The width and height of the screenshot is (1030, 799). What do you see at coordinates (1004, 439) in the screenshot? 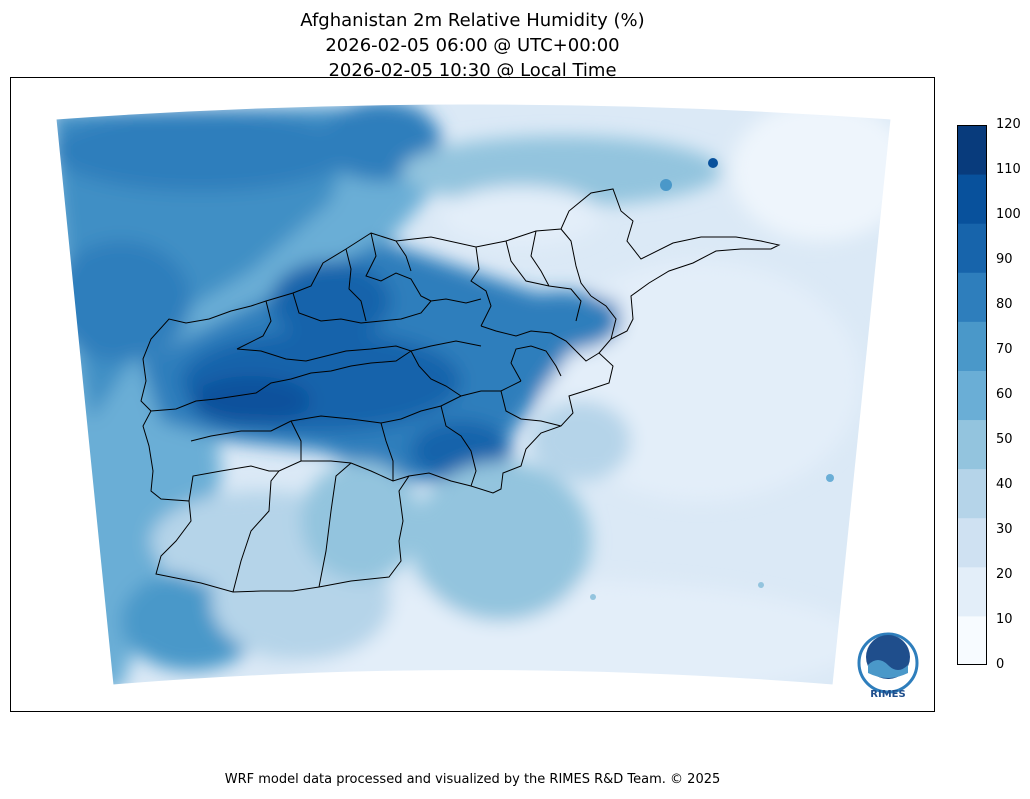
I see `colorbar-tick-label: 50` at bounding box center [1004, 439].